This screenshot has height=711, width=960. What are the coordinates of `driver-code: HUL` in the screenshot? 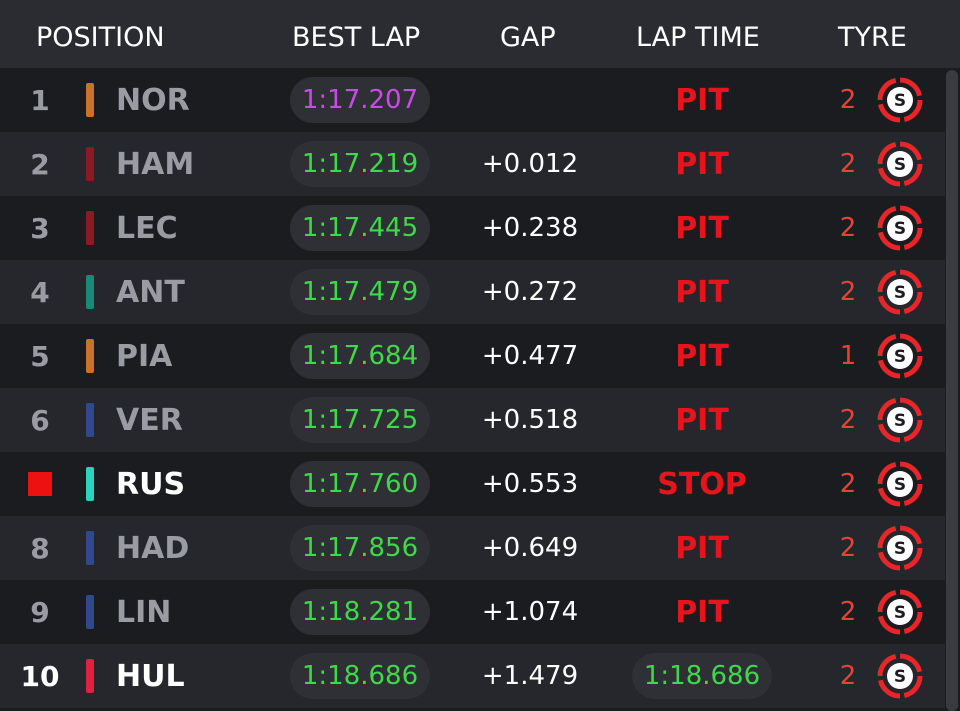 It's located at (150, 676).